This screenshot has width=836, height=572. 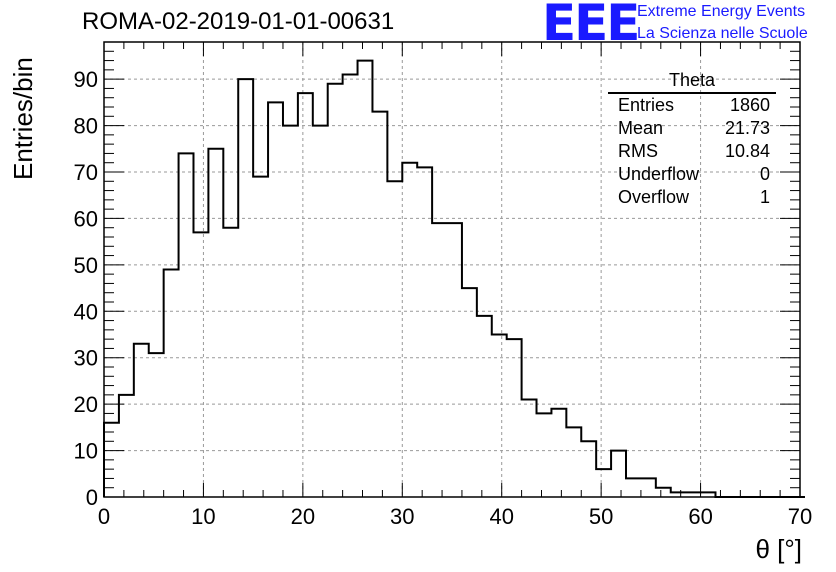 I want to click on y-tick-label: 60, so click(x=86, y=218).